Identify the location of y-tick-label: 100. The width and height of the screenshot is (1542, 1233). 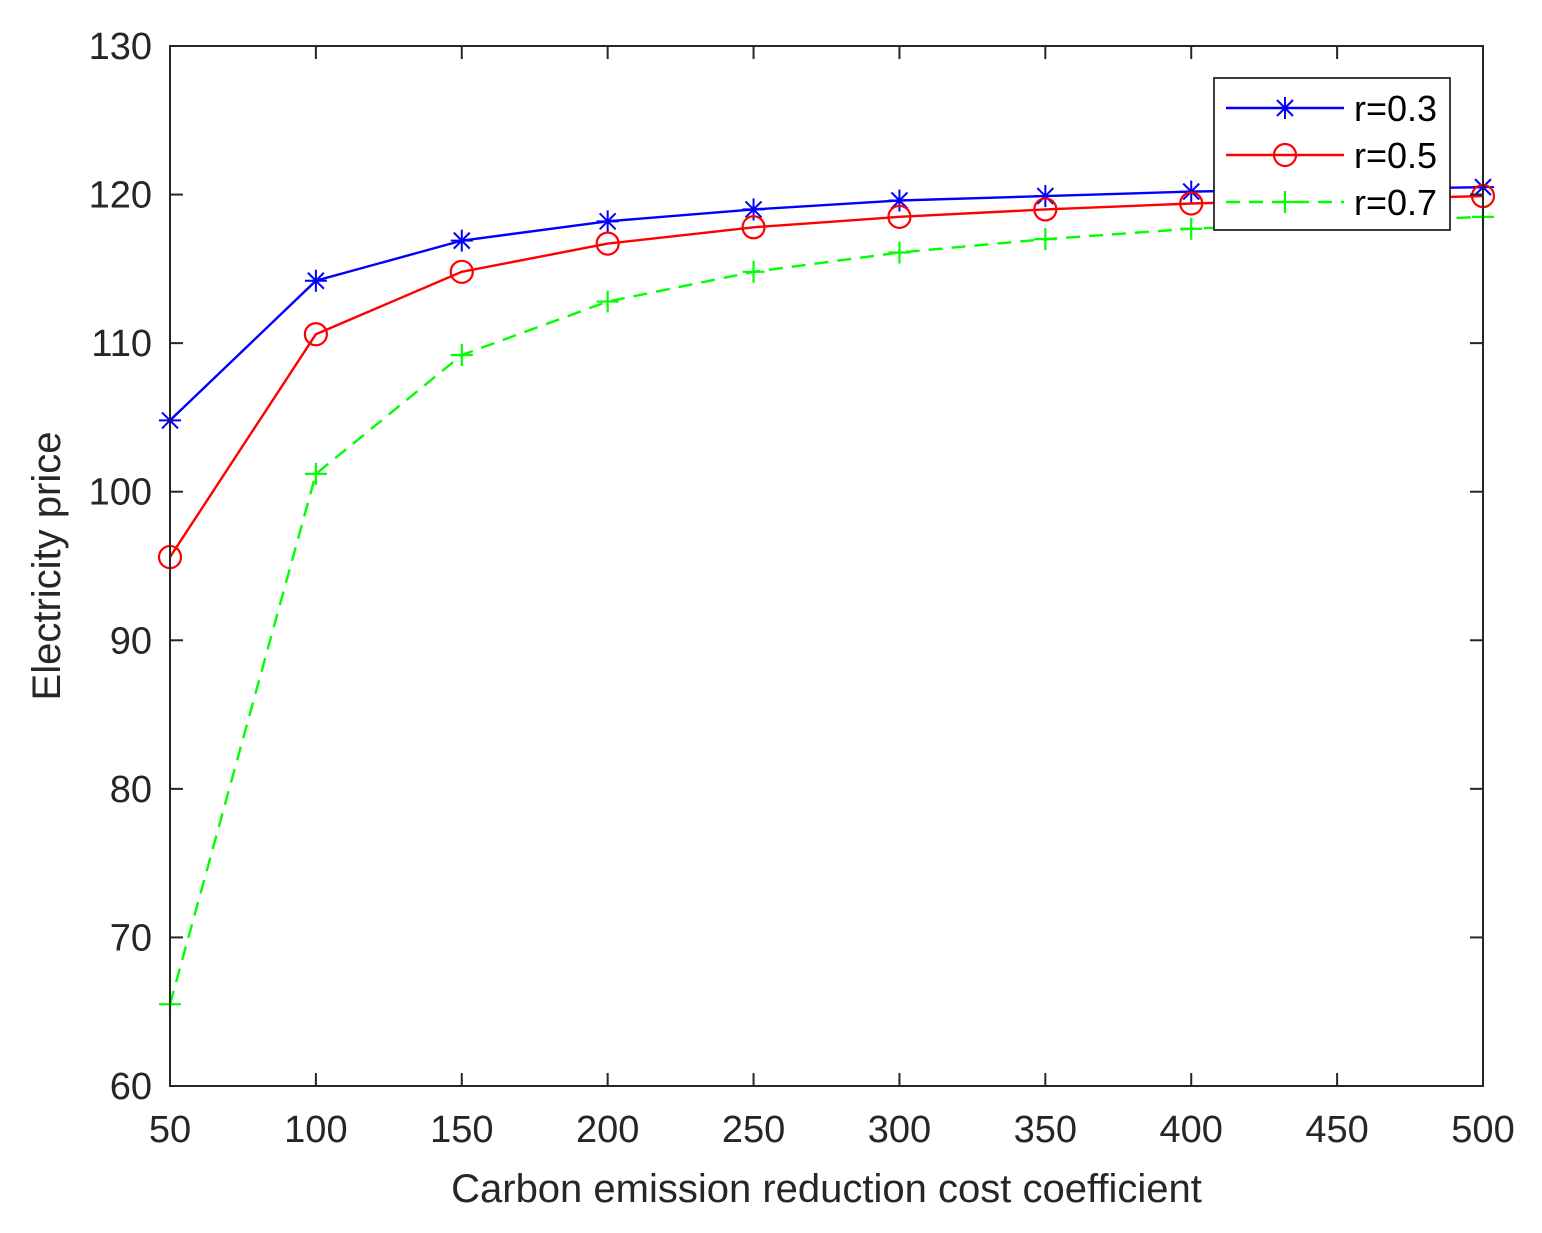
(120, 493).